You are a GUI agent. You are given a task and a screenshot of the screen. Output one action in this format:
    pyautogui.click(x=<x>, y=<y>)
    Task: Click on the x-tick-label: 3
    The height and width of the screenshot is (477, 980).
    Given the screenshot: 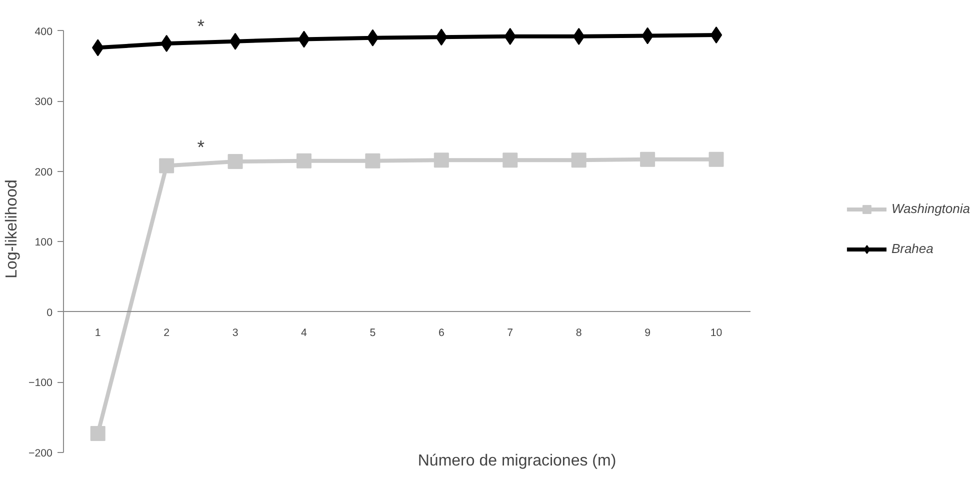 What is the action you would take?
    pyautogui.click(x=235, y=332)
    